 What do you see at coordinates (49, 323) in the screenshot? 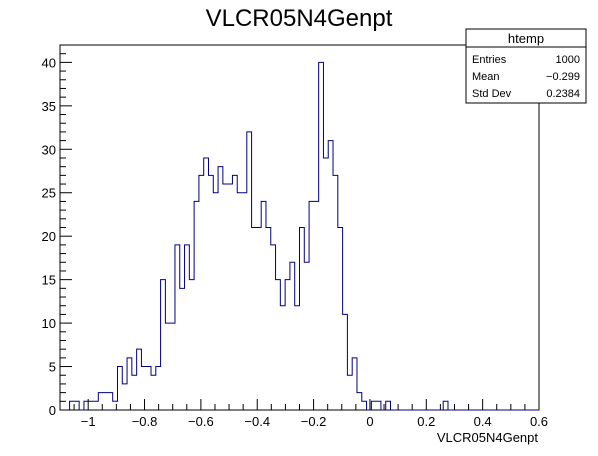
I see `y-tick-label: 10` at bounding box center [49, 323].